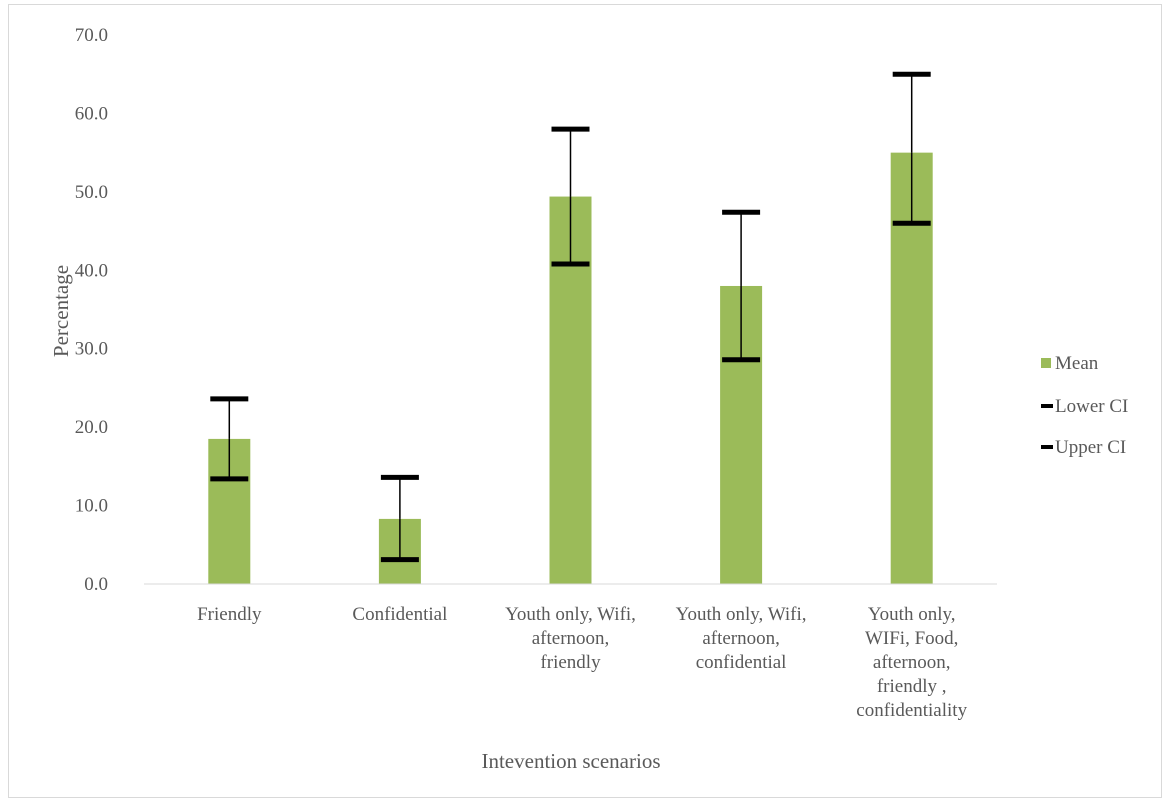 Image resolution: width=1170 pixels, height=806 pixels. I want to click on x-tick-label: Confidential, so click(399, 614).